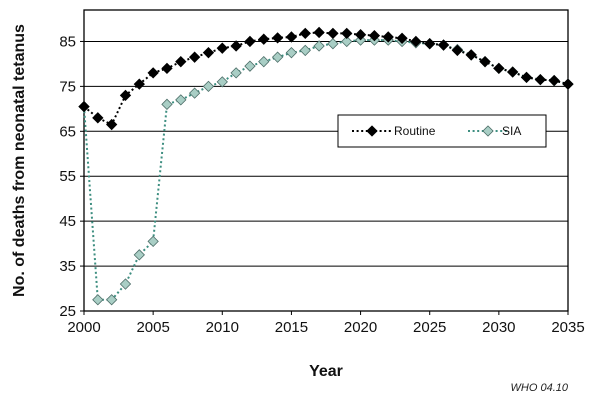 The width and height of the screenshot is (590, 398). Describe the element at coordinates (374, 35) in the screenshot. I see `point-routine-2021` at that location.